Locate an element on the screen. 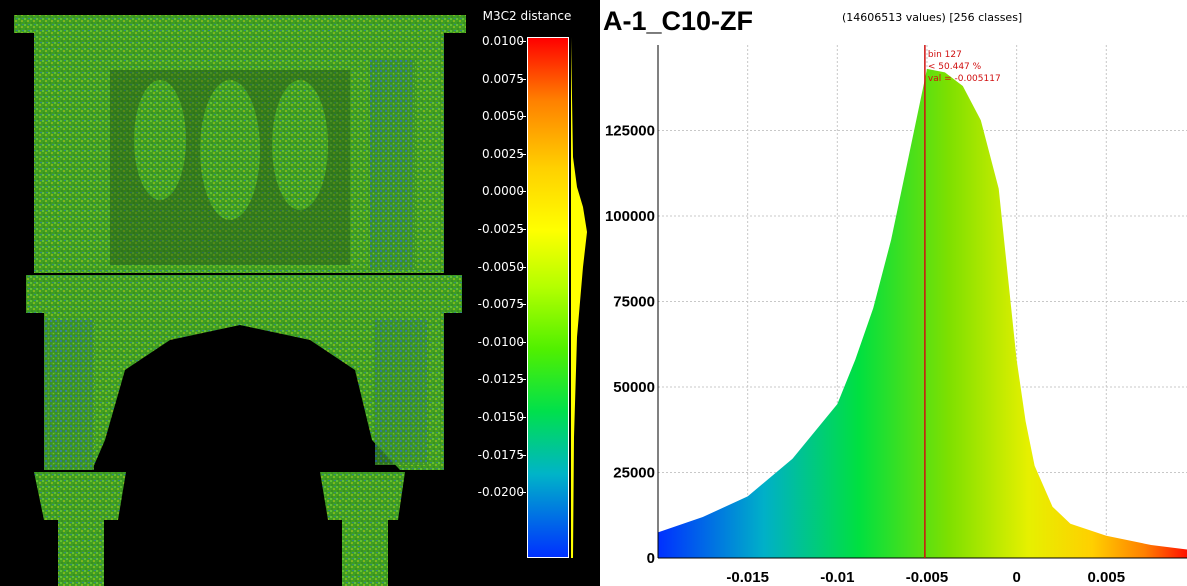 The height and width of the screenshot is (586, 1187). color-scale-tick-label: -0.0025 is located at coordinates (500, 229).